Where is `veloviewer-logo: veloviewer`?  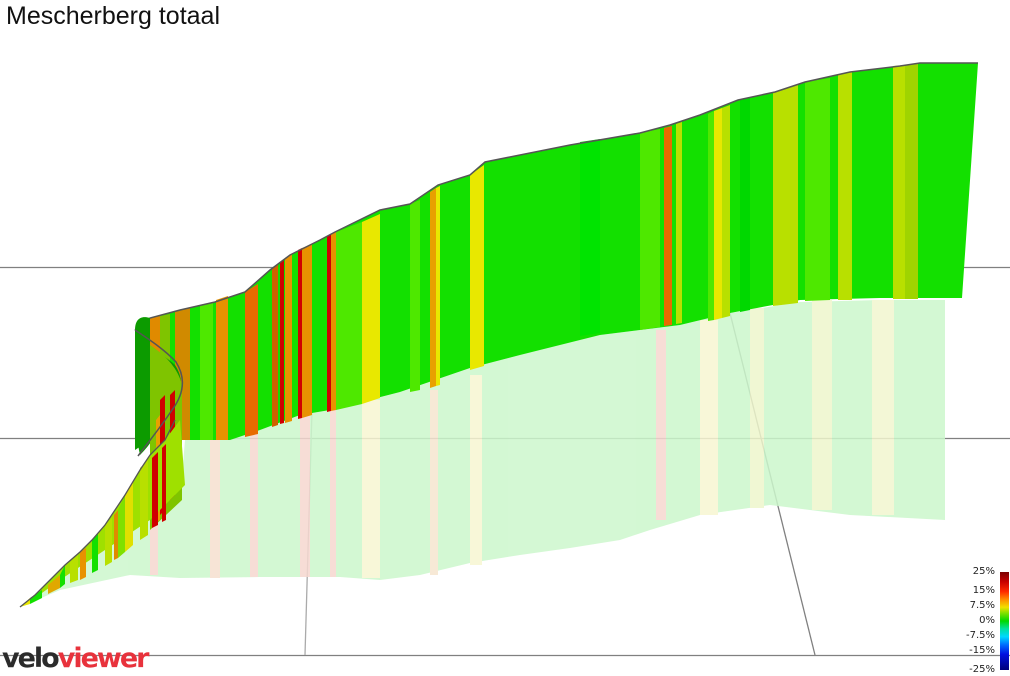
veloviewer-logo: veloviewer is located at coordinates (76, 658).